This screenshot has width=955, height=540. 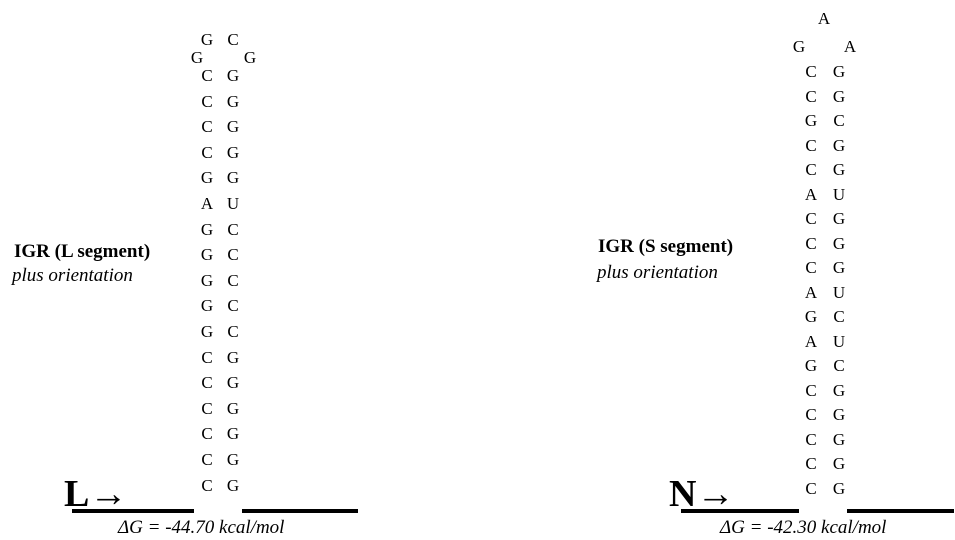 I want to click on right-delta-g: ΔG = -42.30 kcal/mol, so click(x=803, y=527).